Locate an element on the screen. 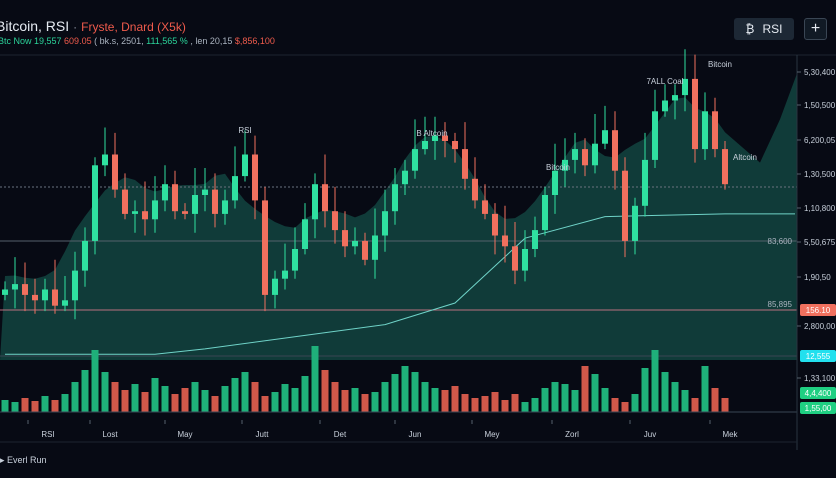  plus-icon: + is located at coordinates (815, 28).